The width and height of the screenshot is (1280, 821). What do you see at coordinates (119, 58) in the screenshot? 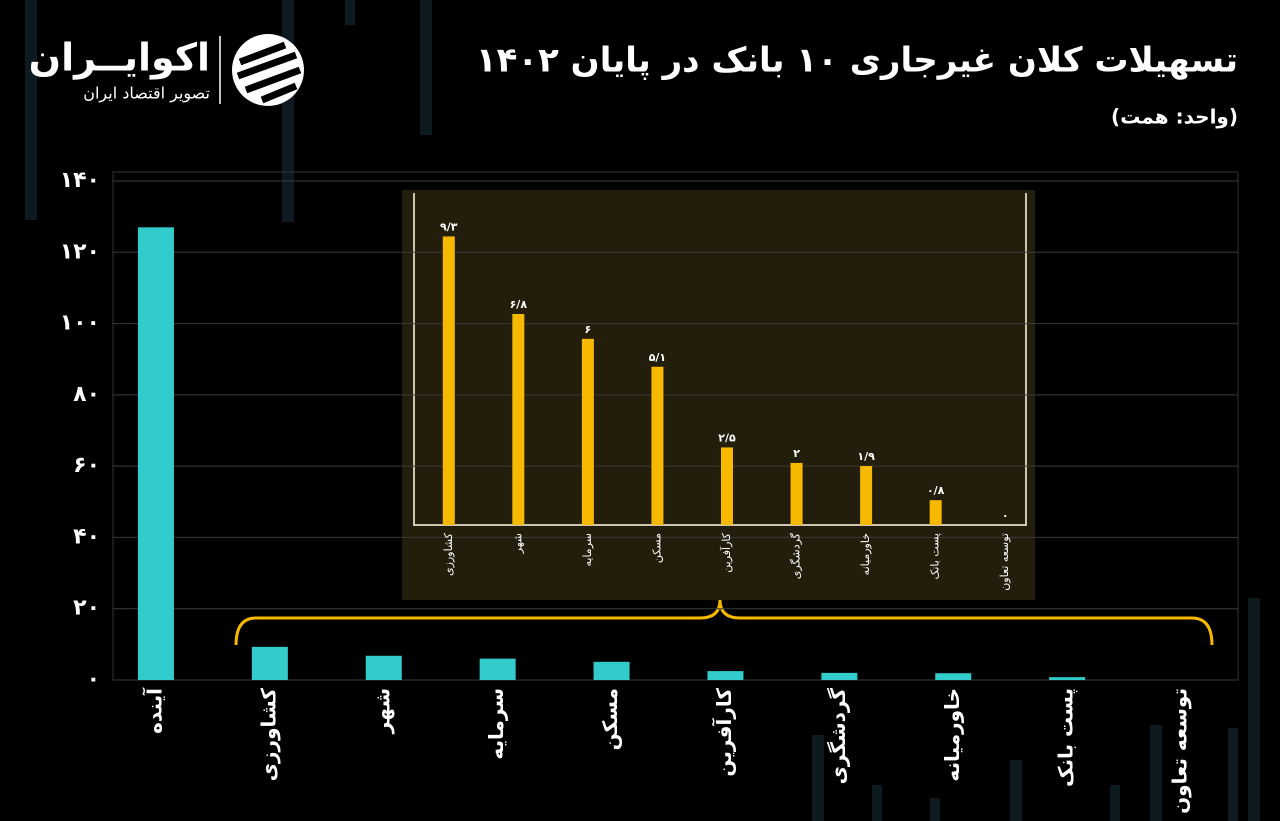
I see `brand-name: اکوایــران` at bounding box center [119, 58].